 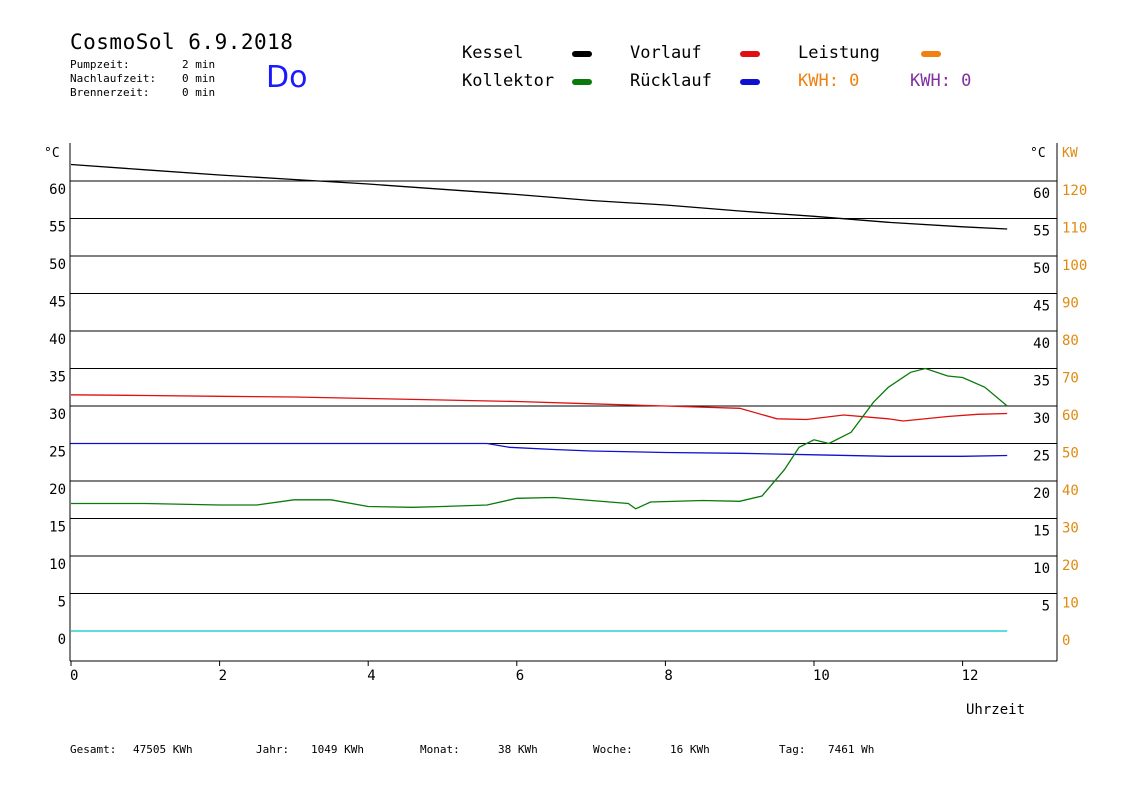 I want to click on footer-gesamt-value: 47505 KWh, so click(x=163, y=749).